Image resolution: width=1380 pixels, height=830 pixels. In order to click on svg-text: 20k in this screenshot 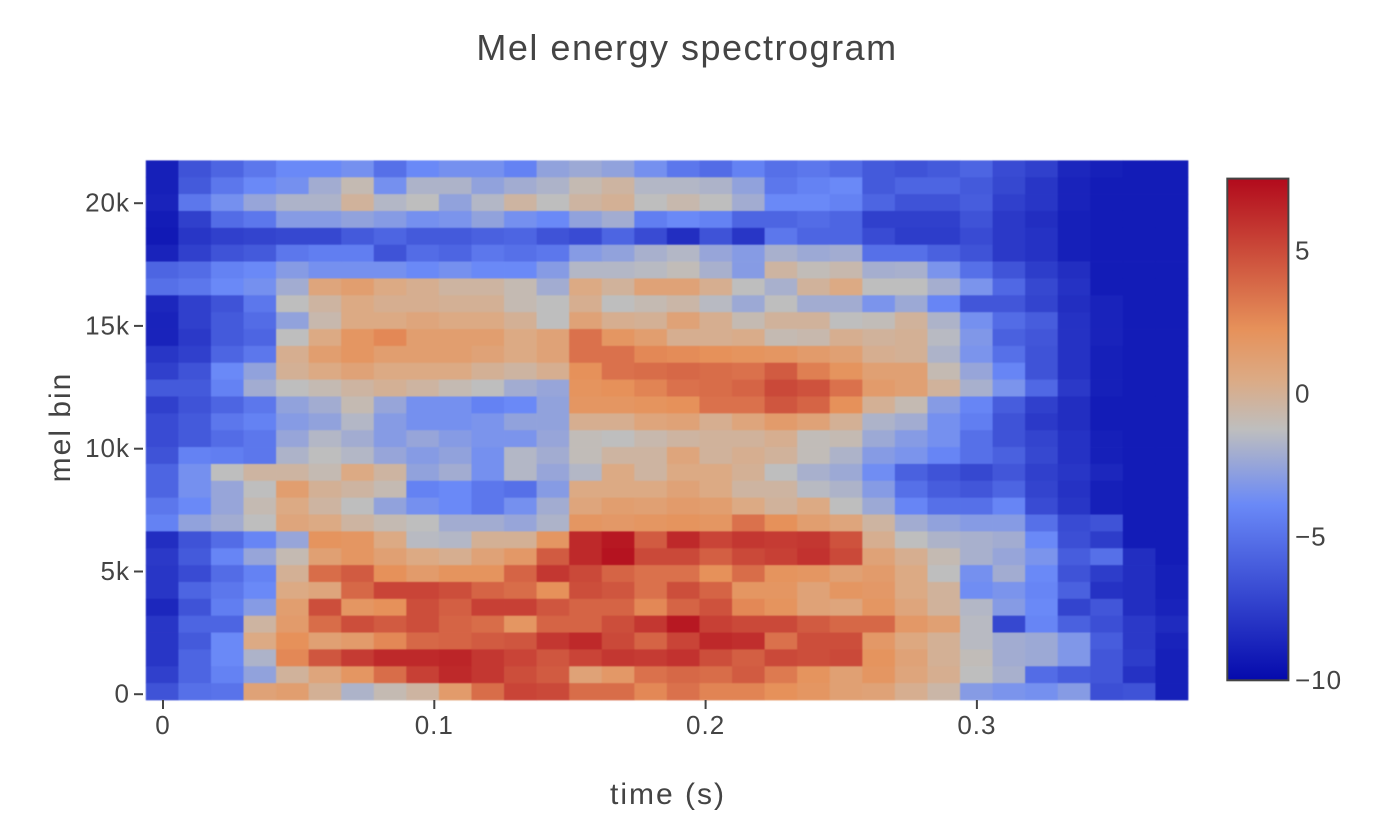, I will do `click(107, 203)`.